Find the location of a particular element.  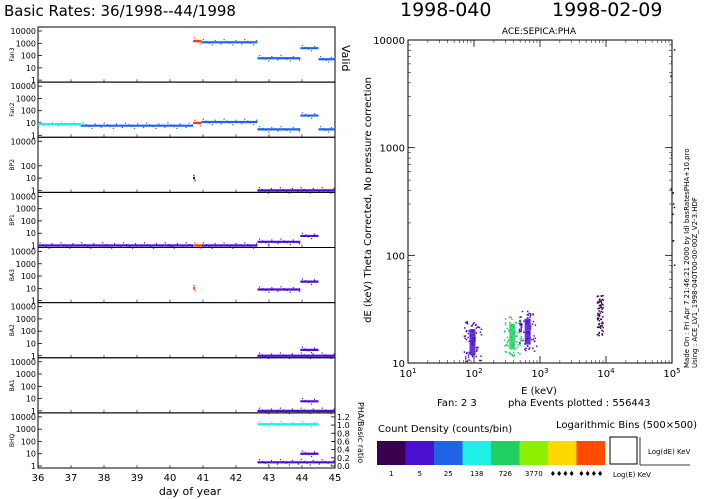

pha-dense-core is located at coordinates (512, 336).